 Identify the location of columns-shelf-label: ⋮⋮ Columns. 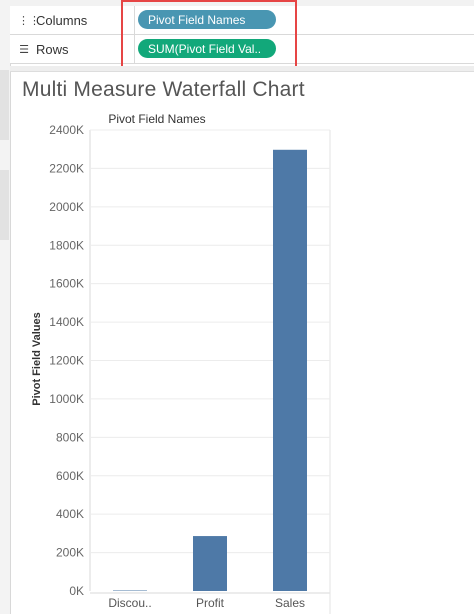
(72, 20).